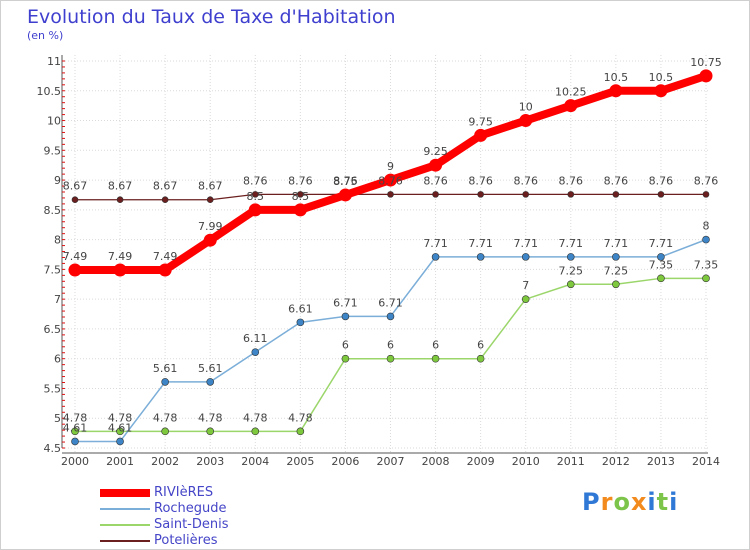  I want to click on legend-label: Rochegude, so click(190, 508).